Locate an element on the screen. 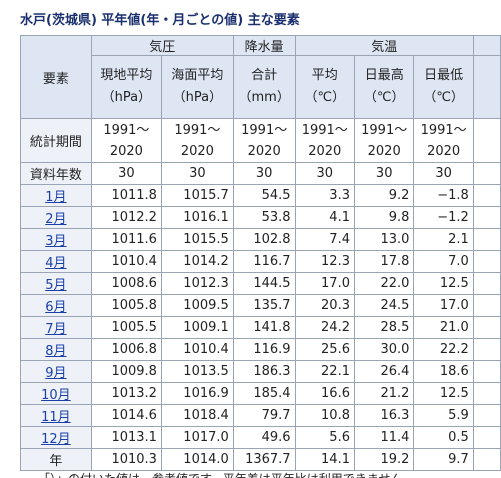 The width and height of the screenshot is (501, 478). data-row: 年 1010.3 1014.0 1367.7 14.1 19.2 9.7 is located at coordinates (260, 459).